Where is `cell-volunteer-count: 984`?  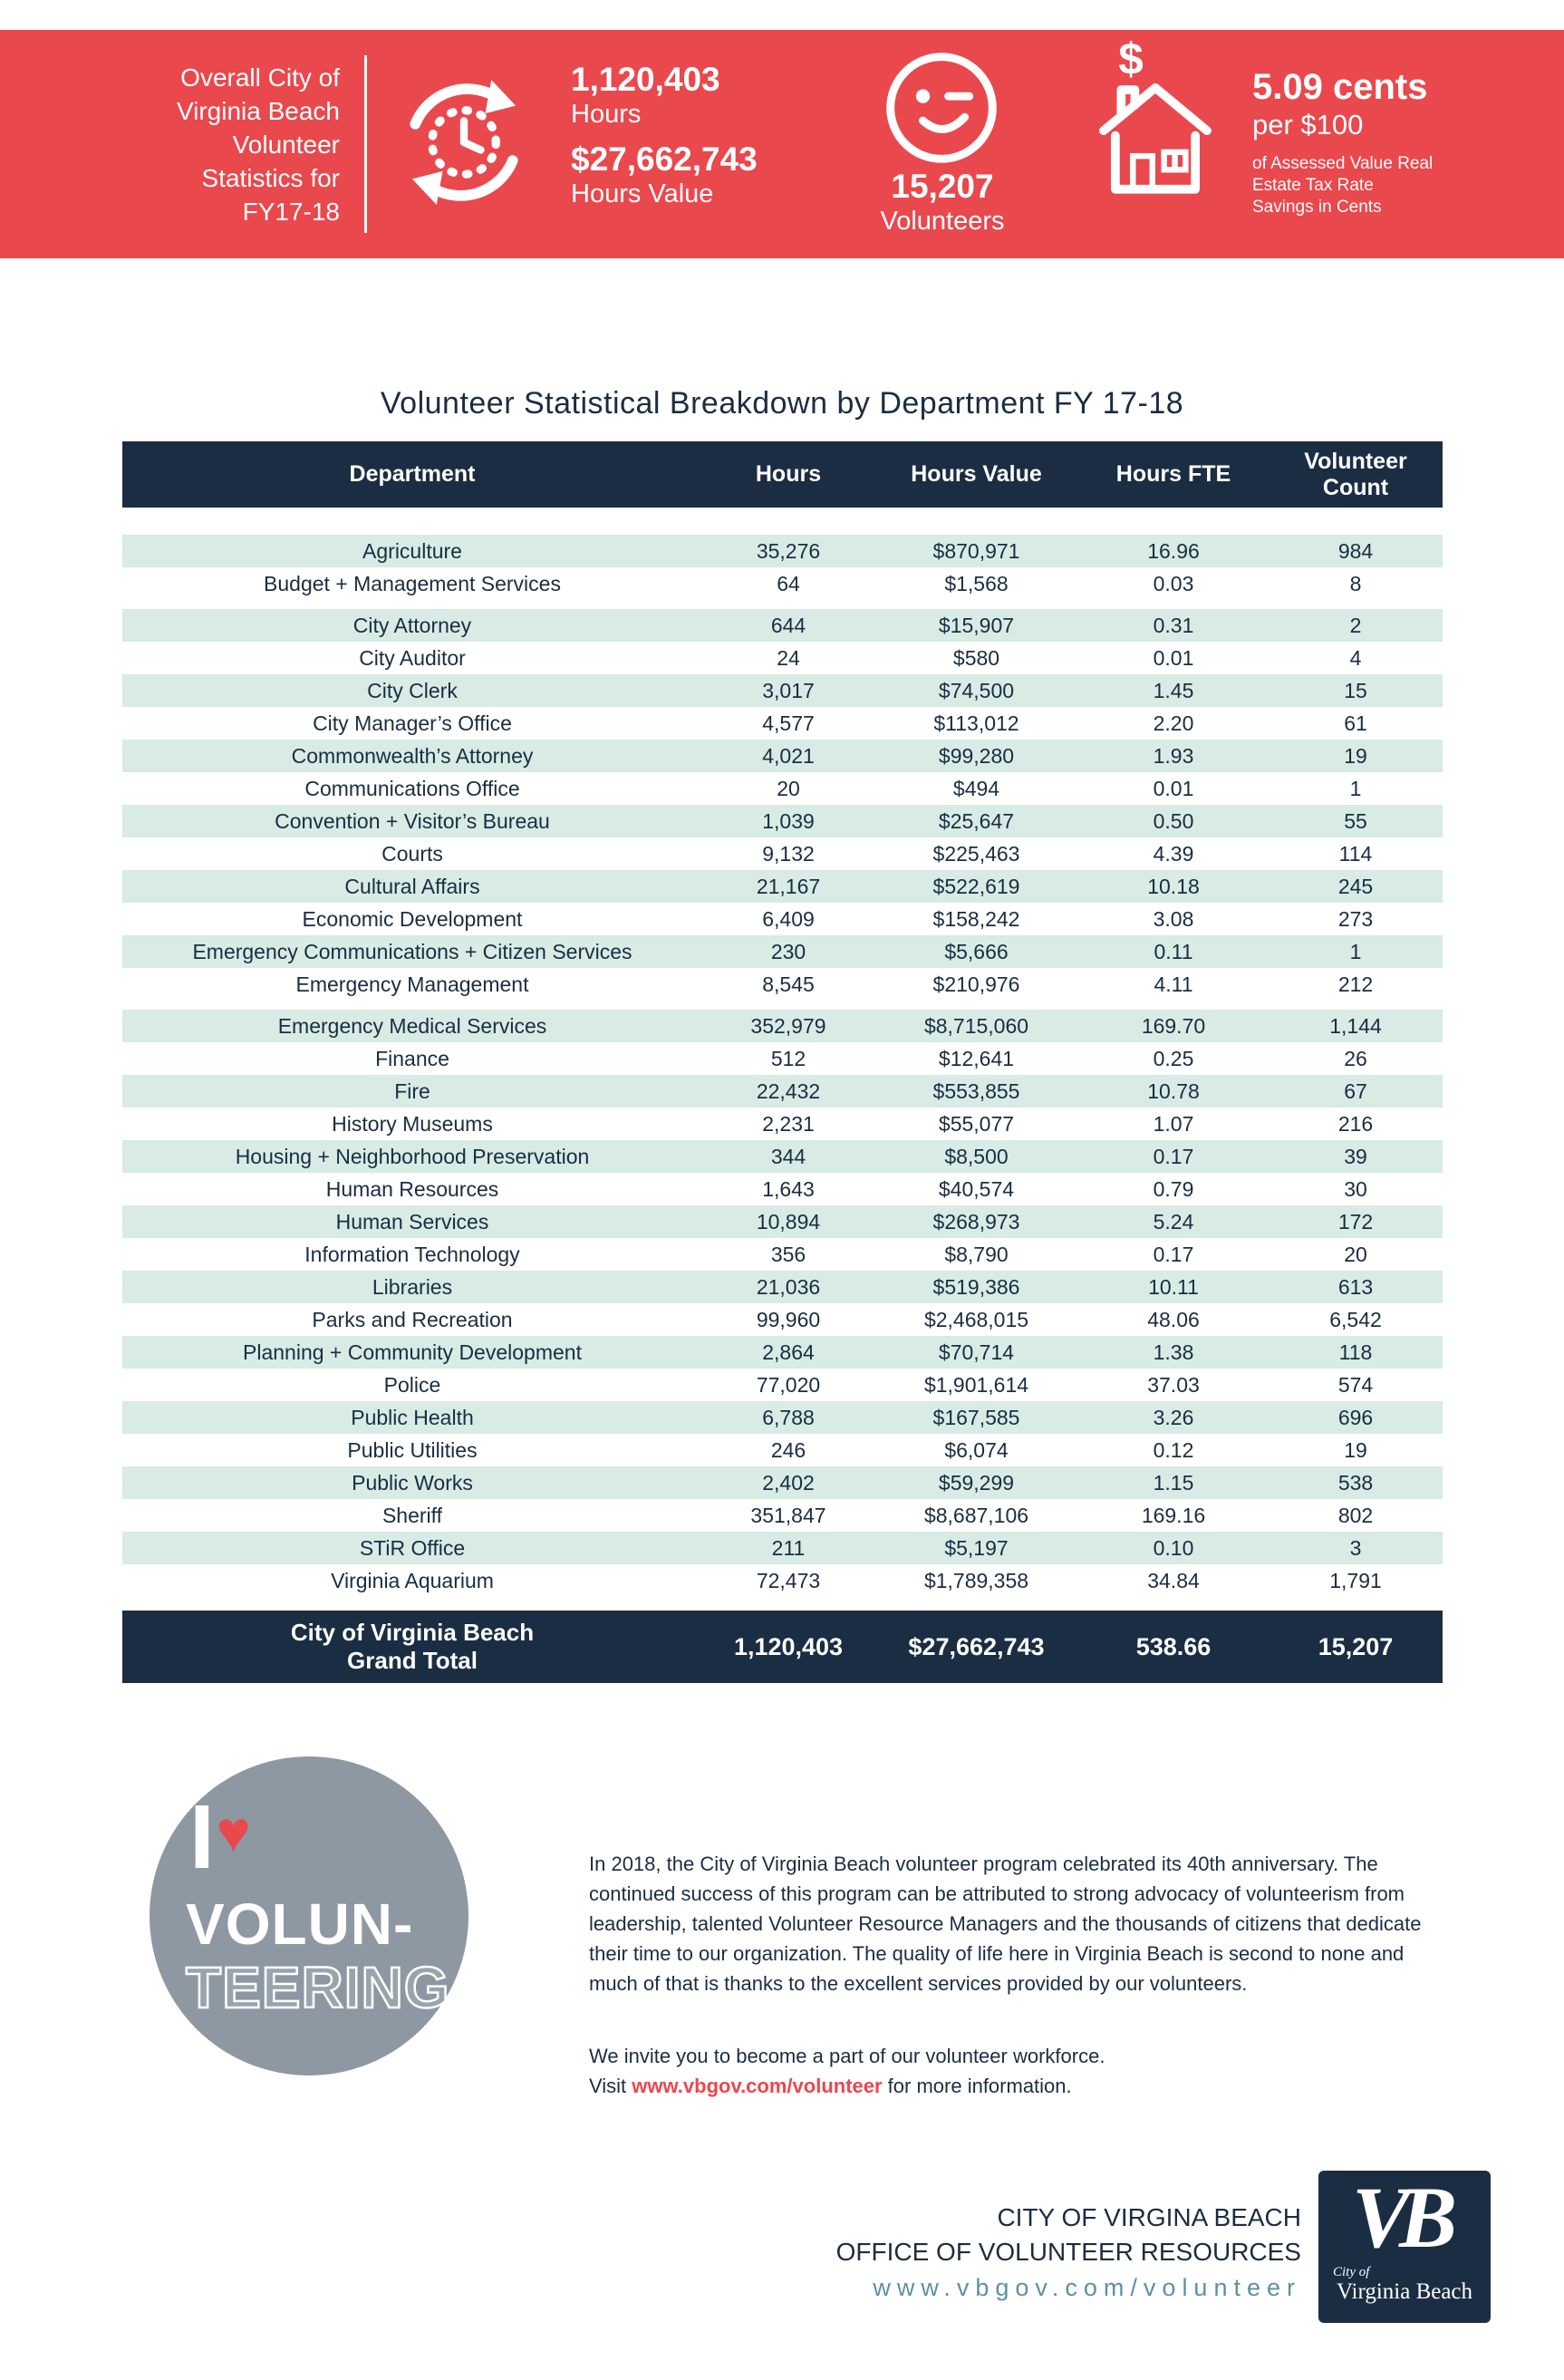
cell-volunteer-count: 984 is located at coordinates (1355, 551).